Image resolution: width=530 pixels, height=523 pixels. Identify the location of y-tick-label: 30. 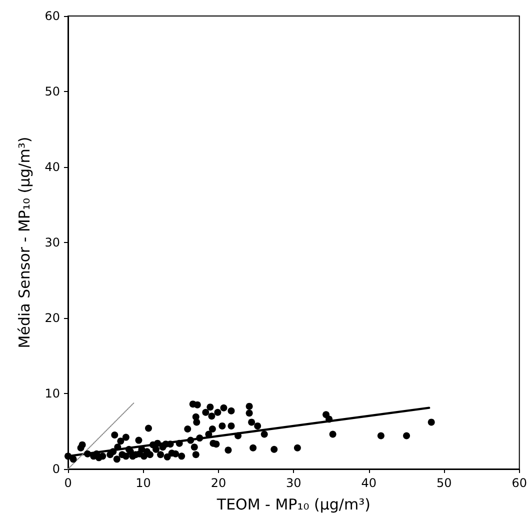
(52, 243).